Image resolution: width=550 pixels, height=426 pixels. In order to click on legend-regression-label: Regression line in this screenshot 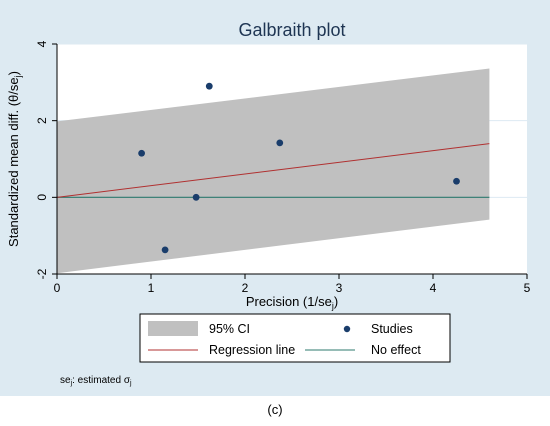, I will do `click(252, 350)`.